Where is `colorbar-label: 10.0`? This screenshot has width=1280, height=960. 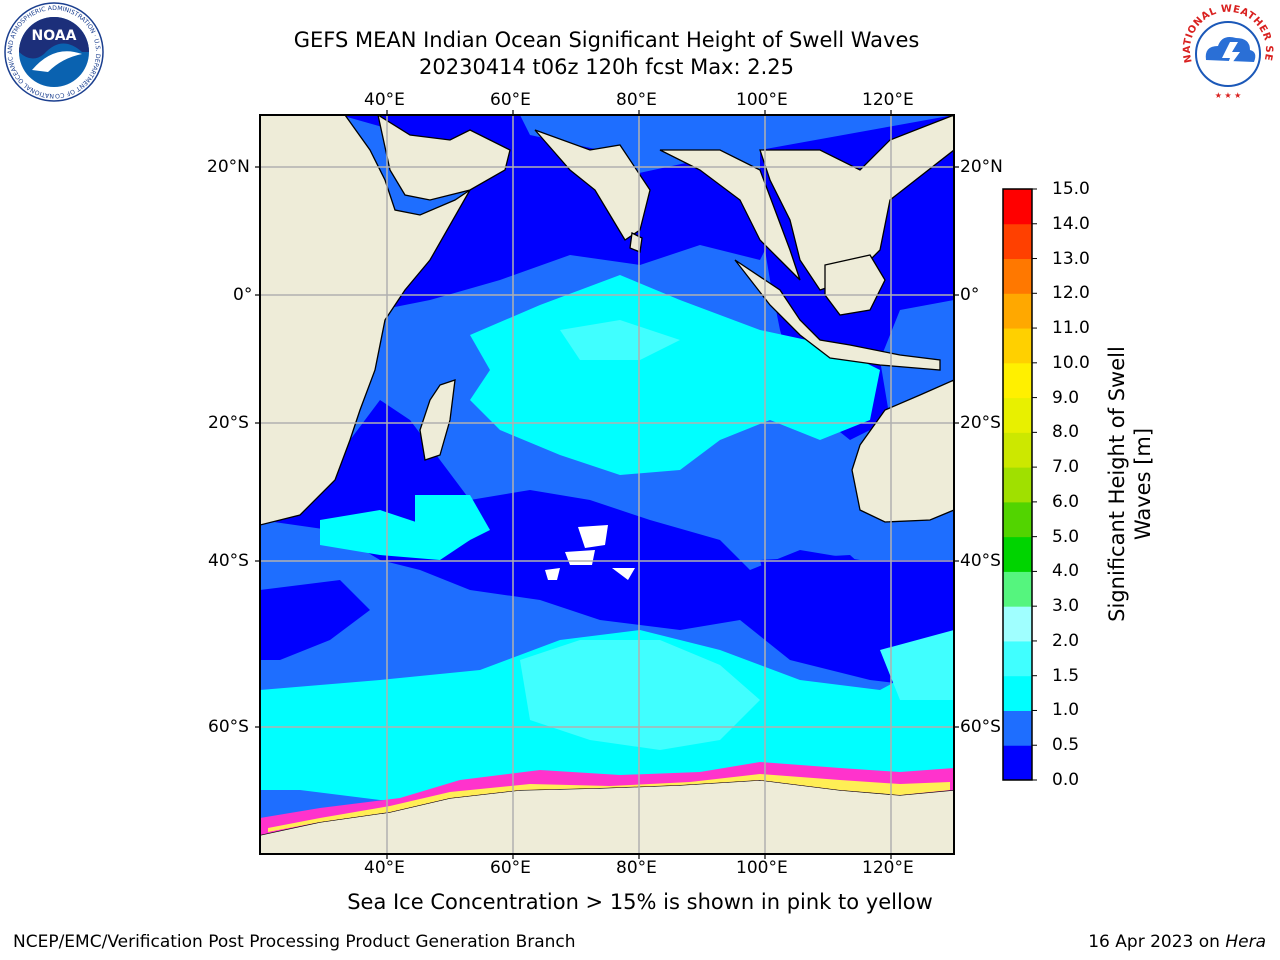
colorbar-label: 10.0 is located at coordinates (1071, 362).